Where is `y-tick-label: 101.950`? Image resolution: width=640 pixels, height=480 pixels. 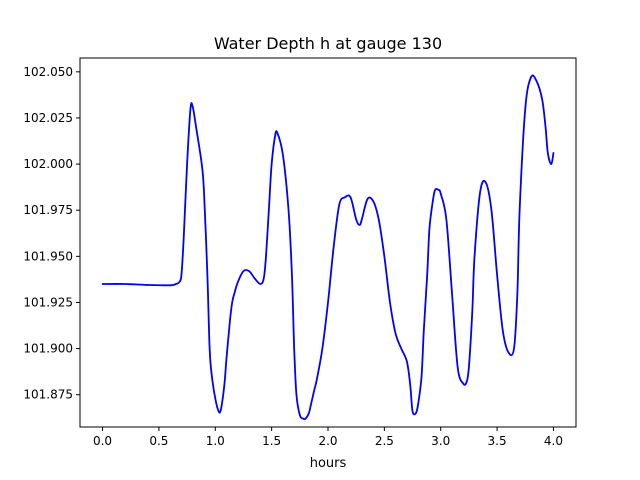
y-tick-label: 101.950 is located at coordinates (48, 256).